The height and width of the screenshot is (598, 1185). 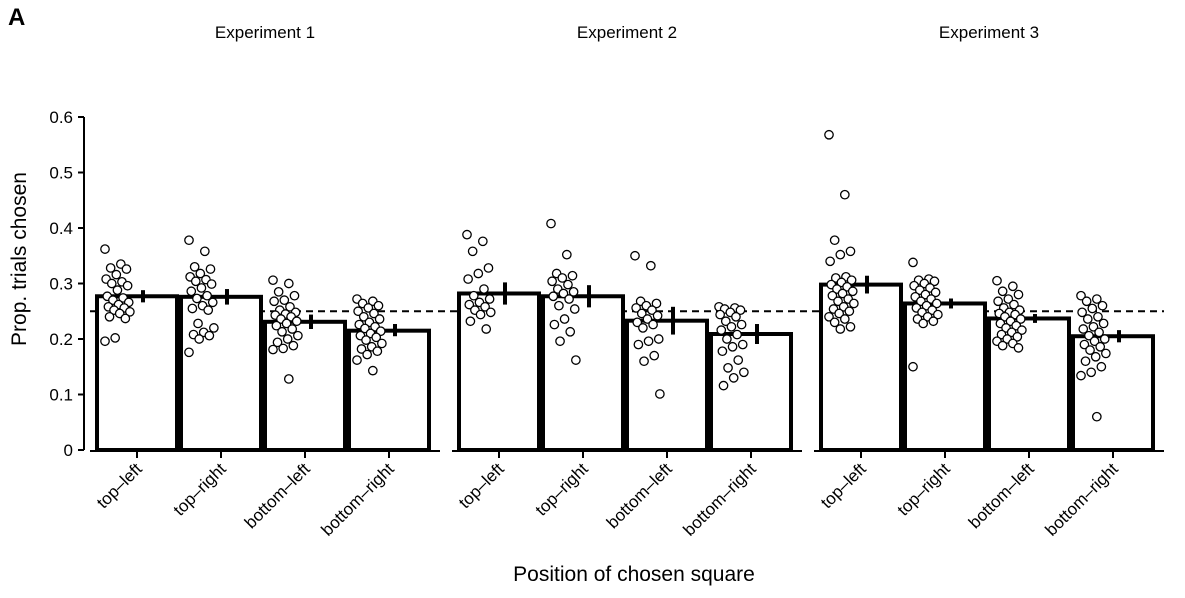 I want to click on y-tick-label: 0.6, so click(x=61, y=117).